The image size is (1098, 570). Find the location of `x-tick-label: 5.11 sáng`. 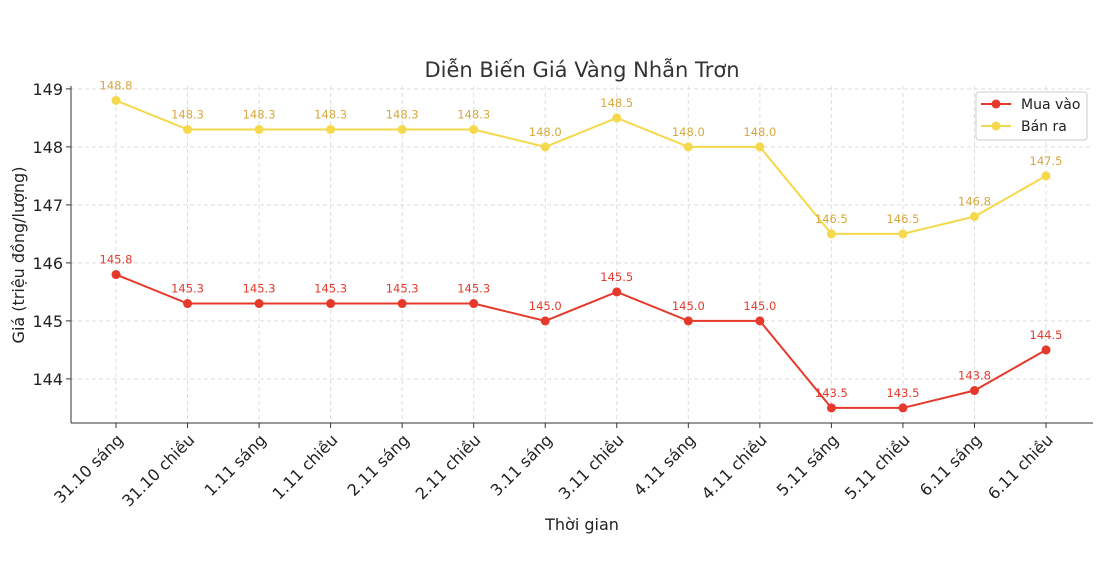

x-tick-label: 5.11 sáng is located at coordinates (807, 464).